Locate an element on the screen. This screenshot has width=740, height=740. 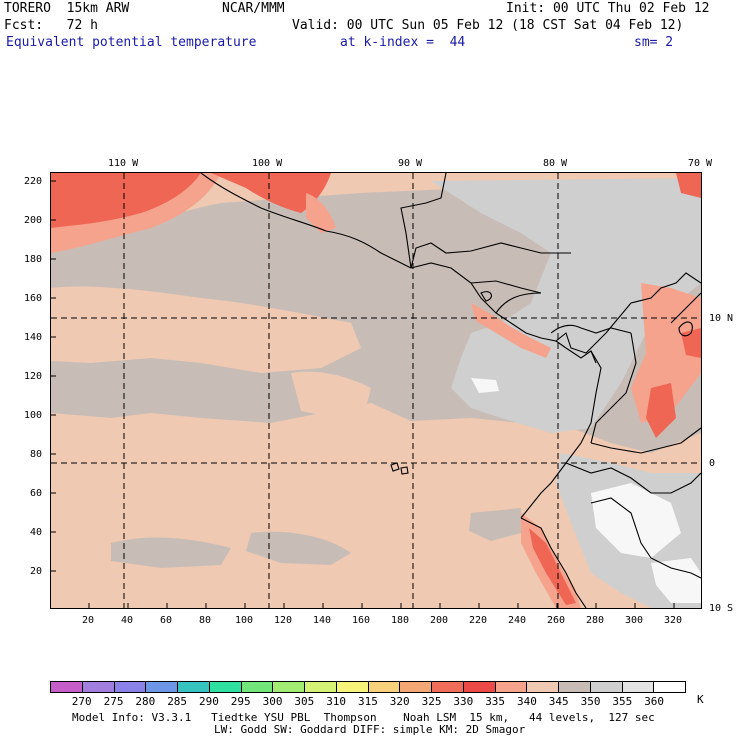
x-tick-label: 220 is located at coordinates (478, 620).